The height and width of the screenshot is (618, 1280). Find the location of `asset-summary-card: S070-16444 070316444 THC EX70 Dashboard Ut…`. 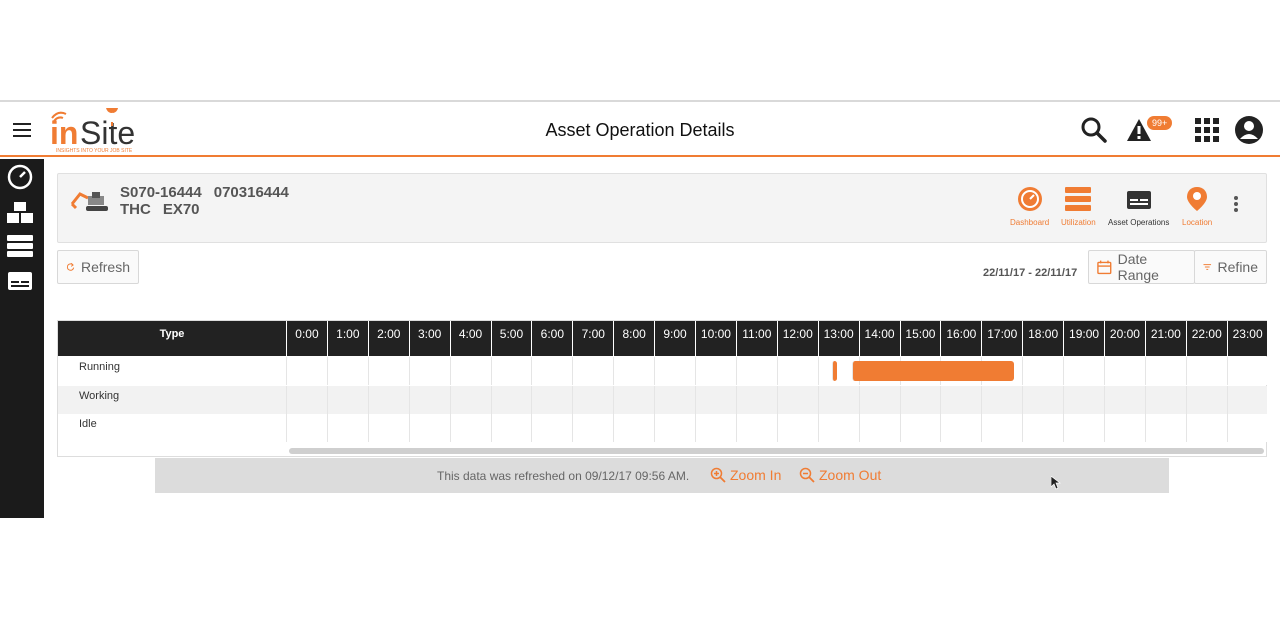

asset-summary-card: S070-16444 070316444 THC EX70 Dashboard Ut… is located at coordinates (662, 208).